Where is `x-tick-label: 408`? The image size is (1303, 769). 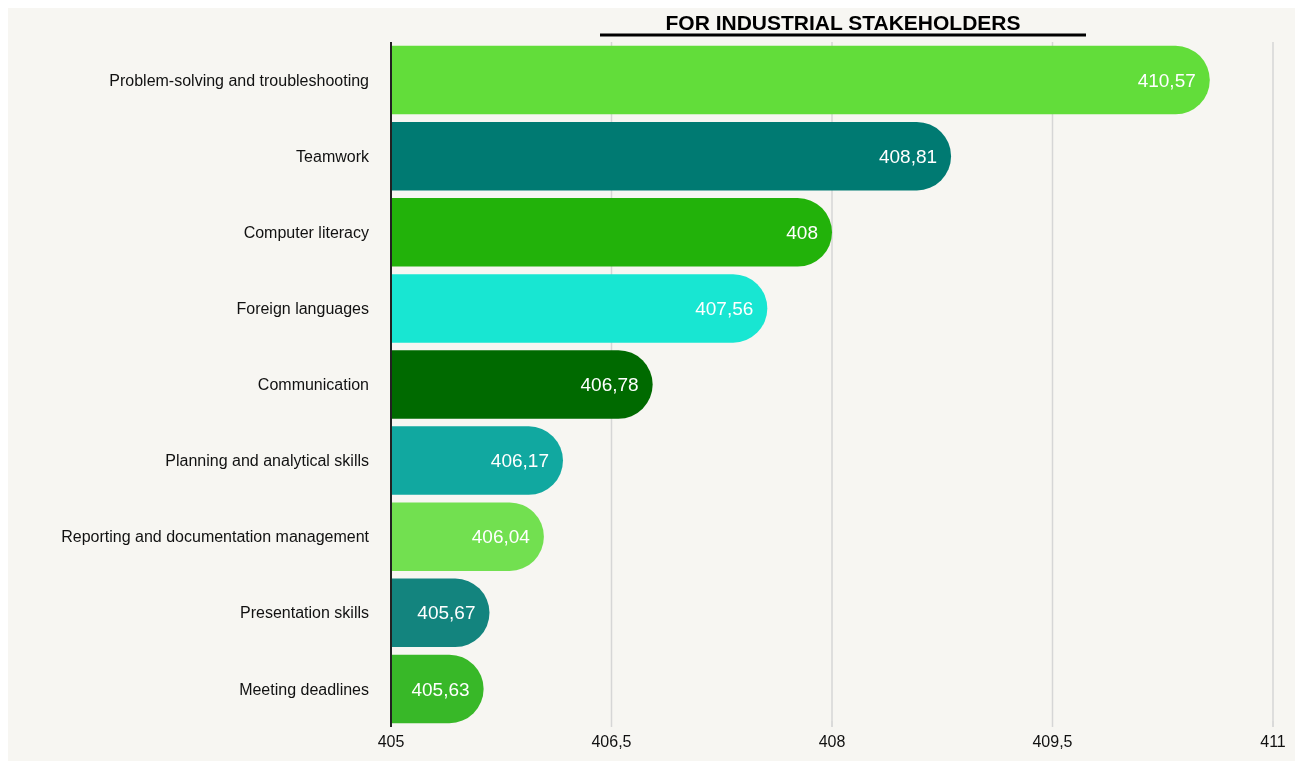 x-tick-label: 408 is located at coordinates (832, 741).